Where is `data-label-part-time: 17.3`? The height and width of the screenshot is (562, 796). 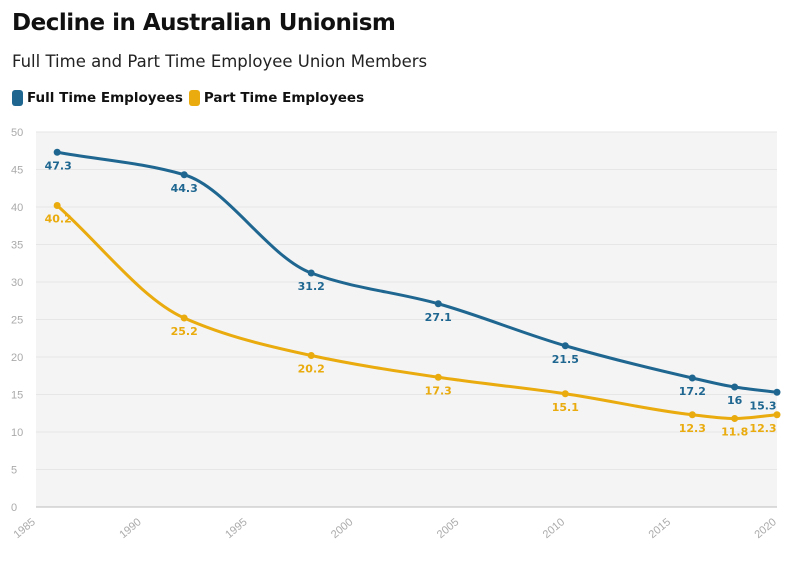
data-label-part-time: 17.3 is located at coordinates (438, 390).